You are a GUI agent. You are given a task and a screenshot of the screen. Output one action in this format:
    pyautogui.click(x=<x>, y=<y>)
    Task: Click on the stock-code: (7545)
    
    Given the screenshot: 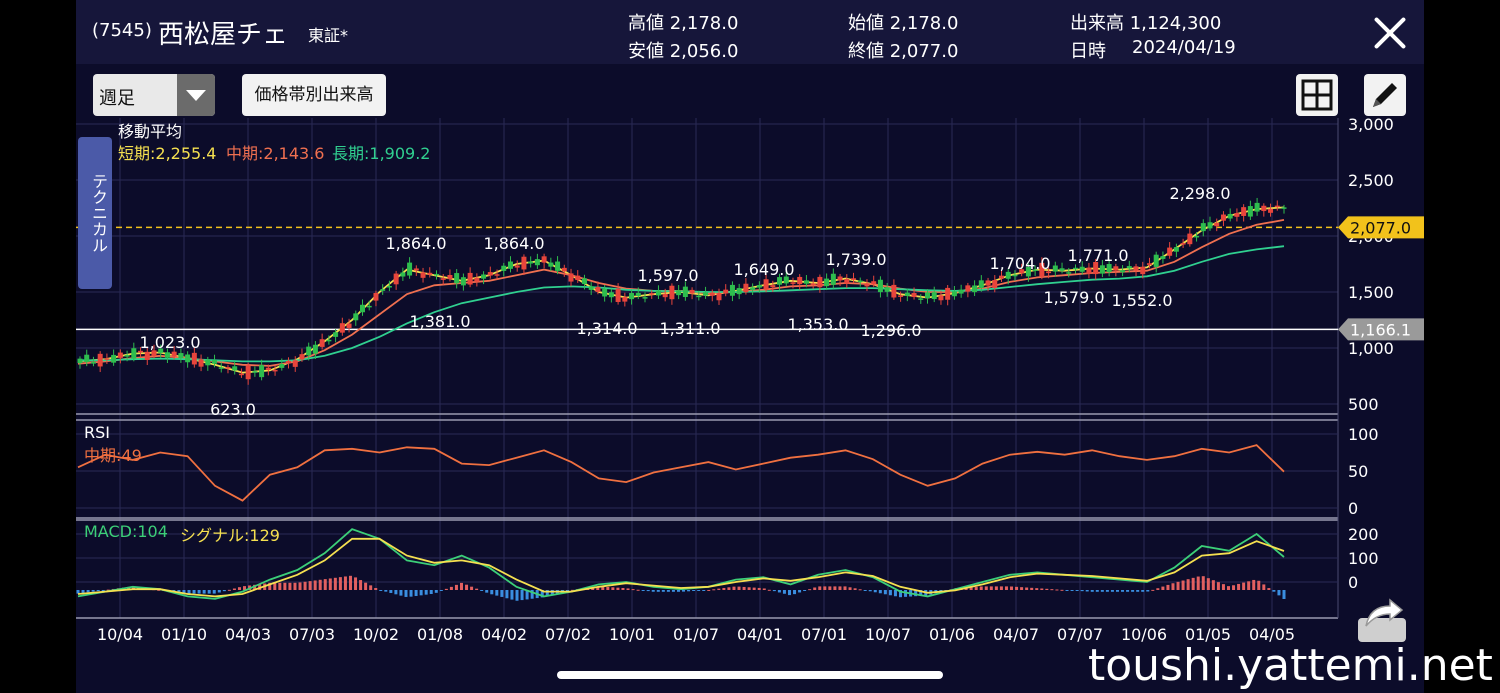 What is the action you would take?
    pyautogui.click(x=122, y=30)
    